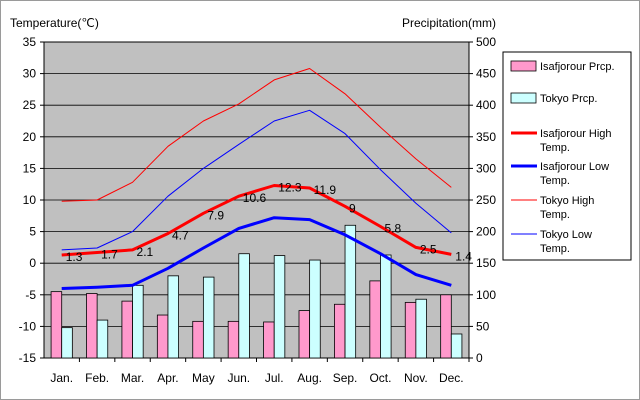 Image resolution: width=640 pixels, height=400 pixels. What do you see at coordinates (428, 249) in the screenshot?
I see `data-label: 2.5` at bounding box center [428, 249].